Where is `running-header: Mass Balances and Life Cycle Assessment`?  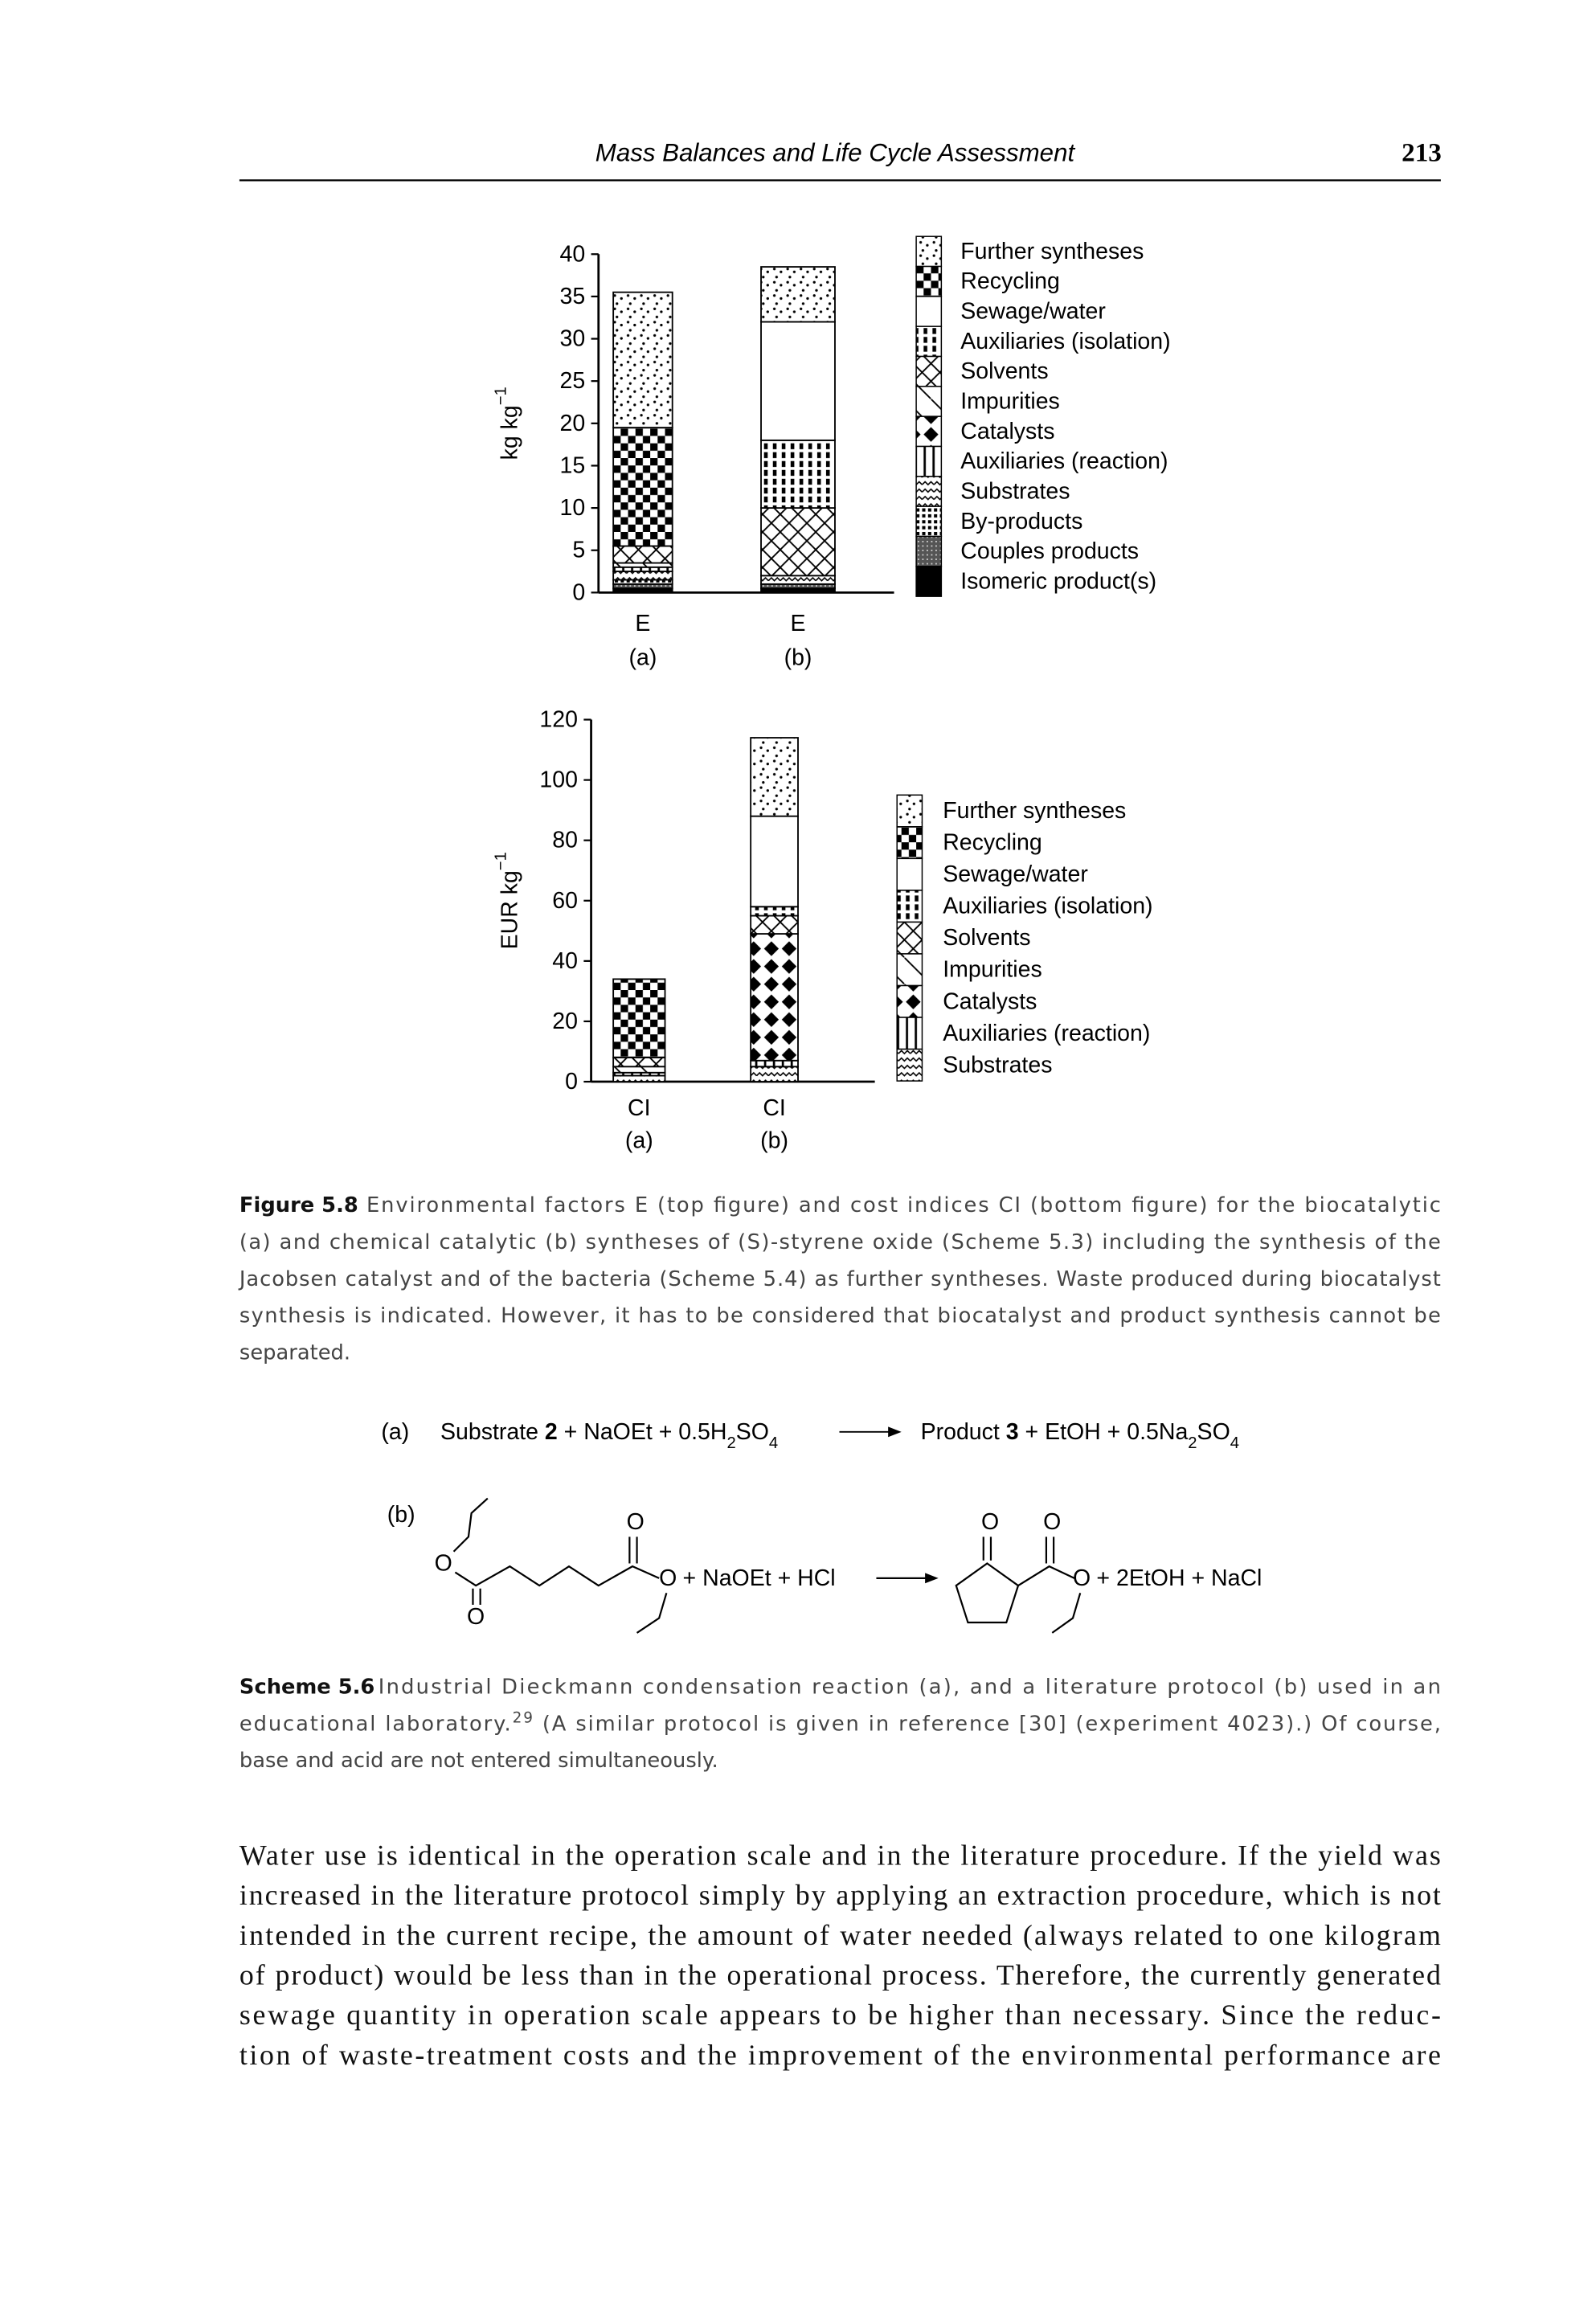 running-header: Mass Balances and Life Cycle Assessment is located at coordinates (835, 152).